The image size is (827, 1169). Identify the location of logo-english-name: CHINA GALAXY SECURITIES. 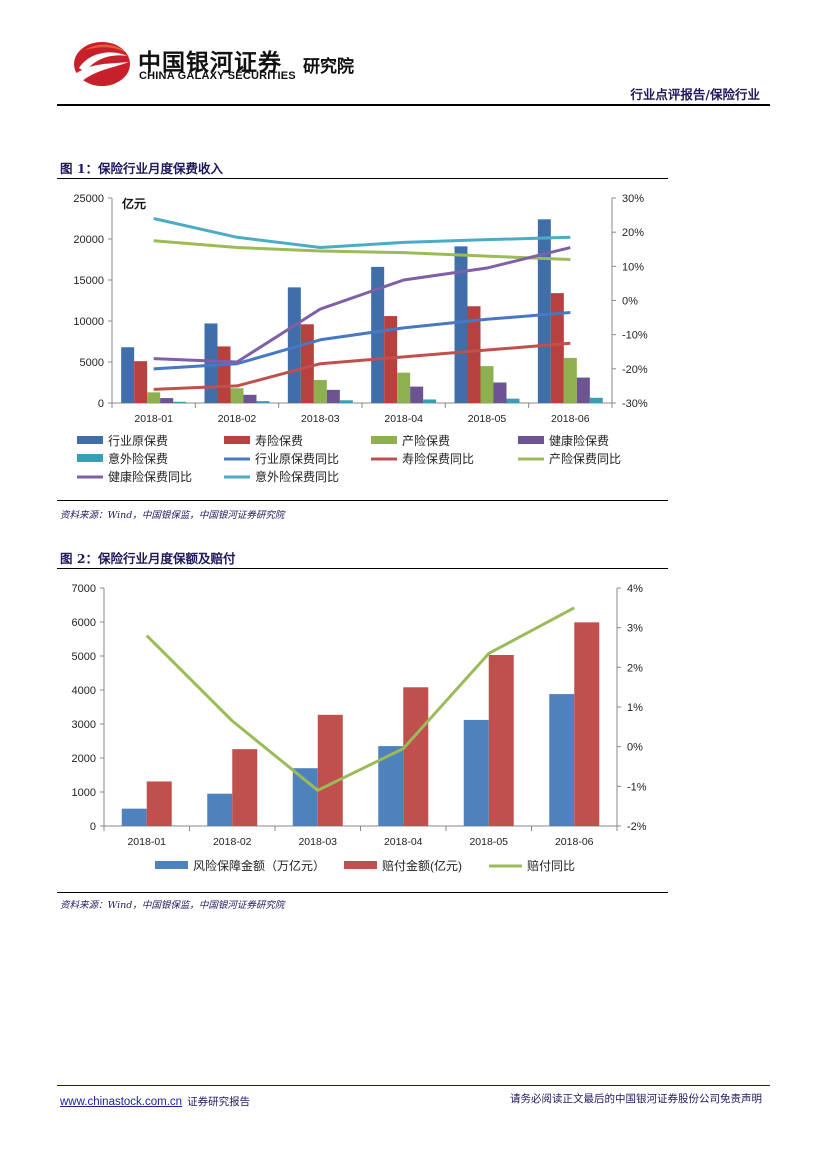
(217, 76).